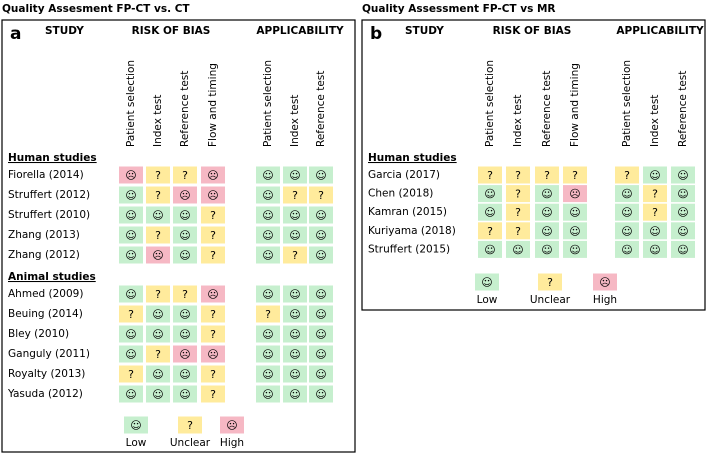  Describe the element at coordinates (404, 175) in the screenshot. I see `study-name: Garcia (2017)` at that location.